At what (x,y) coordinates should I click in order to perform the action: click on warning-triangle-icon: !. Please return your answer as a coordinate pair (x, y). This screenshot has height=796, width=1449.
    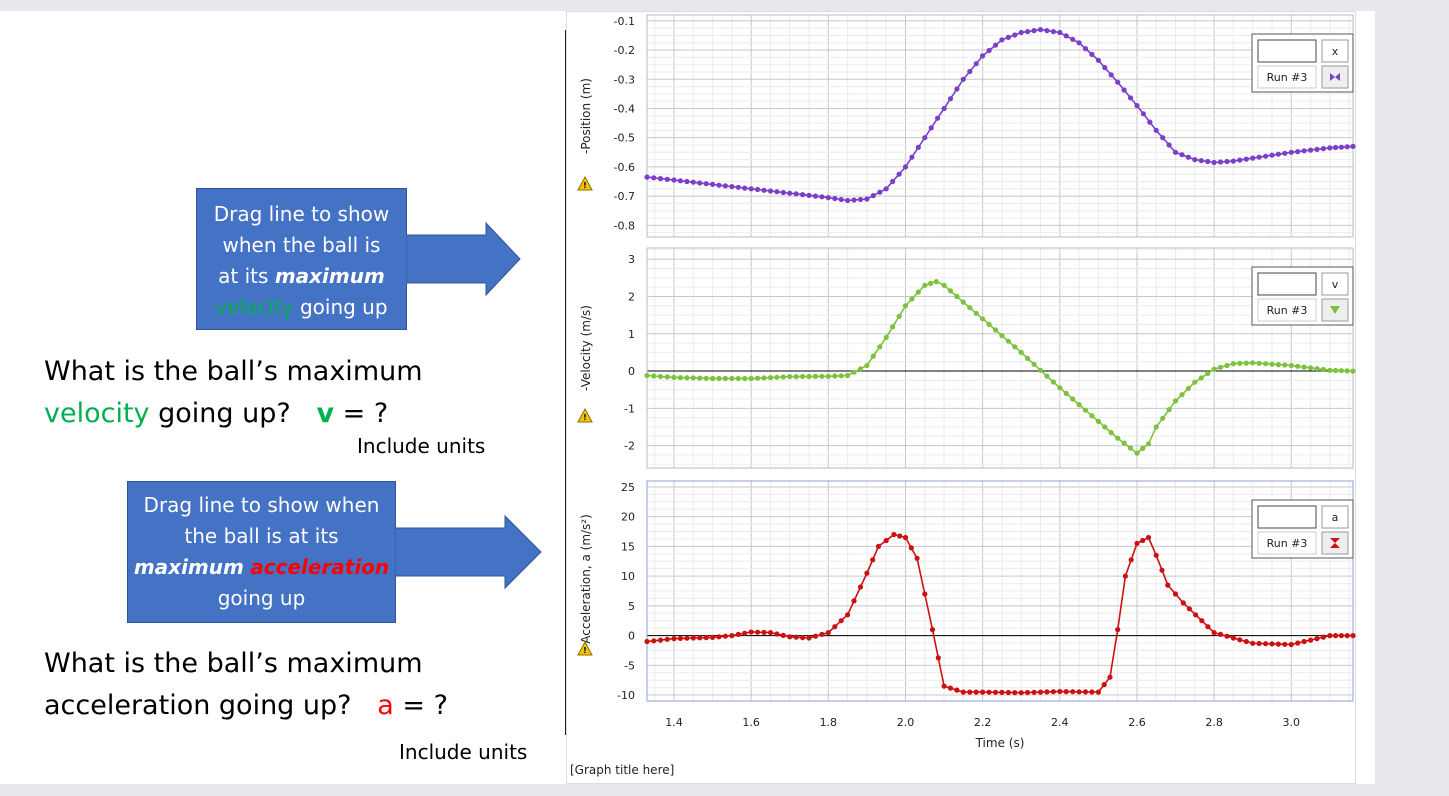
    Looking at the image, I should click on (585, 183).